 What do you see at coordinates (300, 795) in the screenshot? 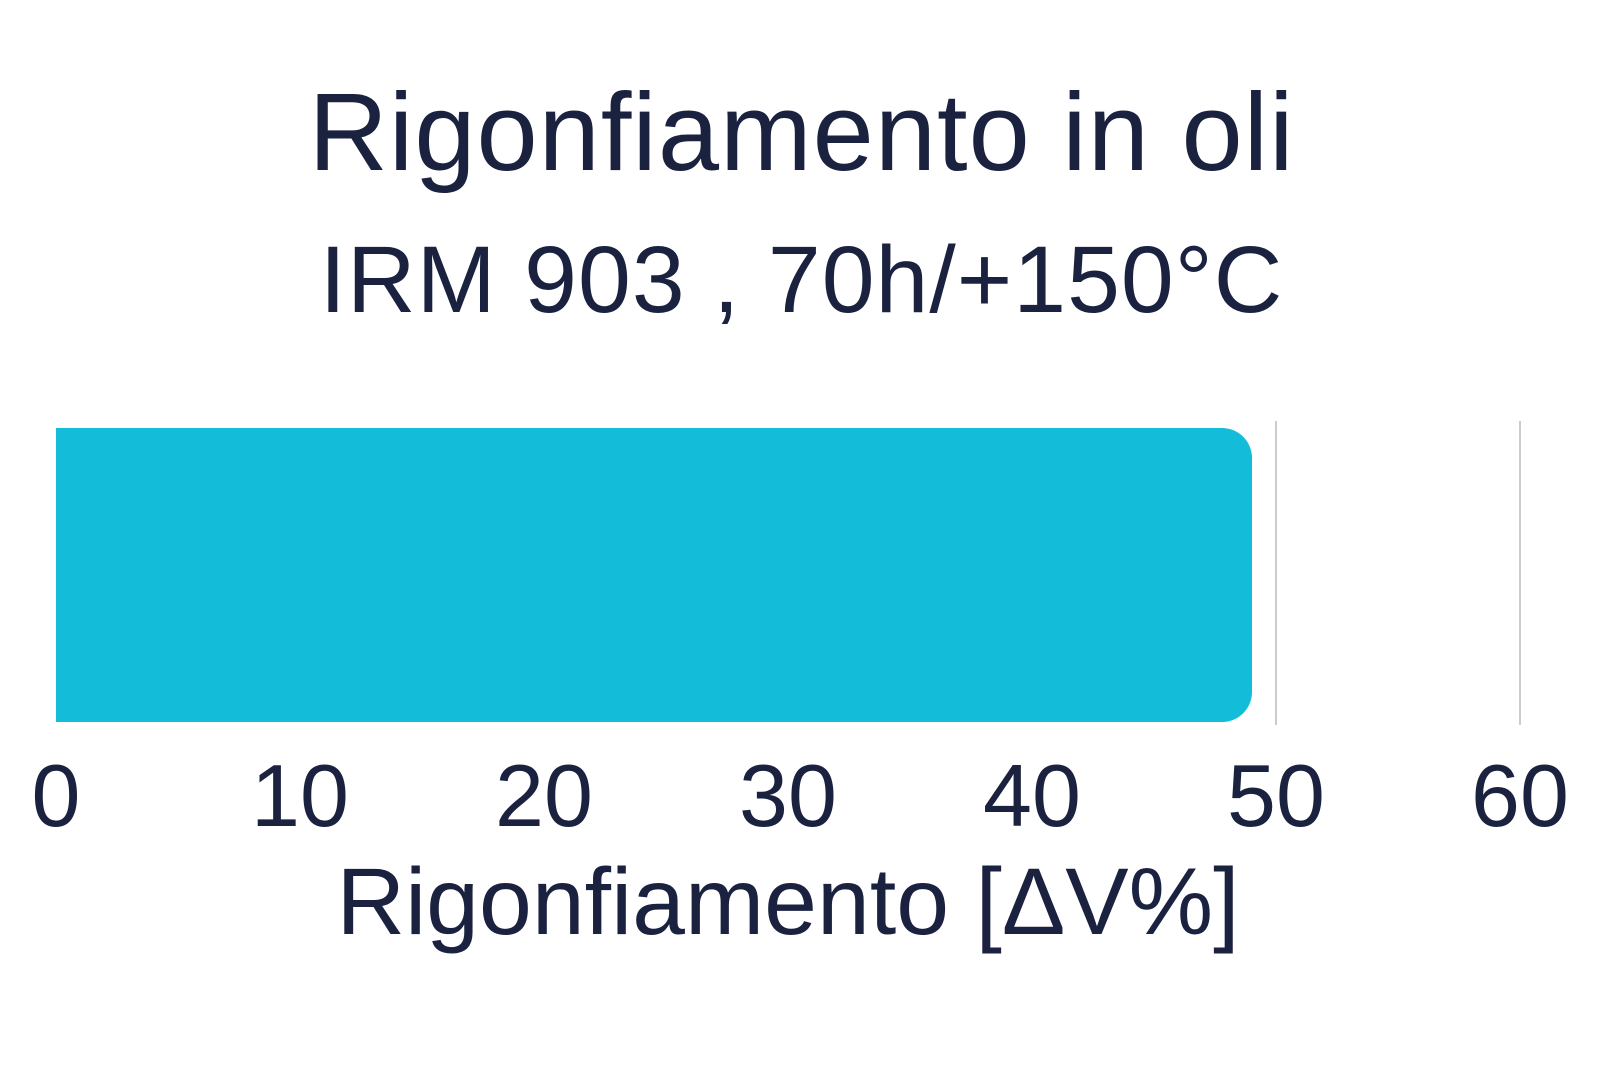
I see `x-tick-label-10: 10` at bounding box center [300, 795].